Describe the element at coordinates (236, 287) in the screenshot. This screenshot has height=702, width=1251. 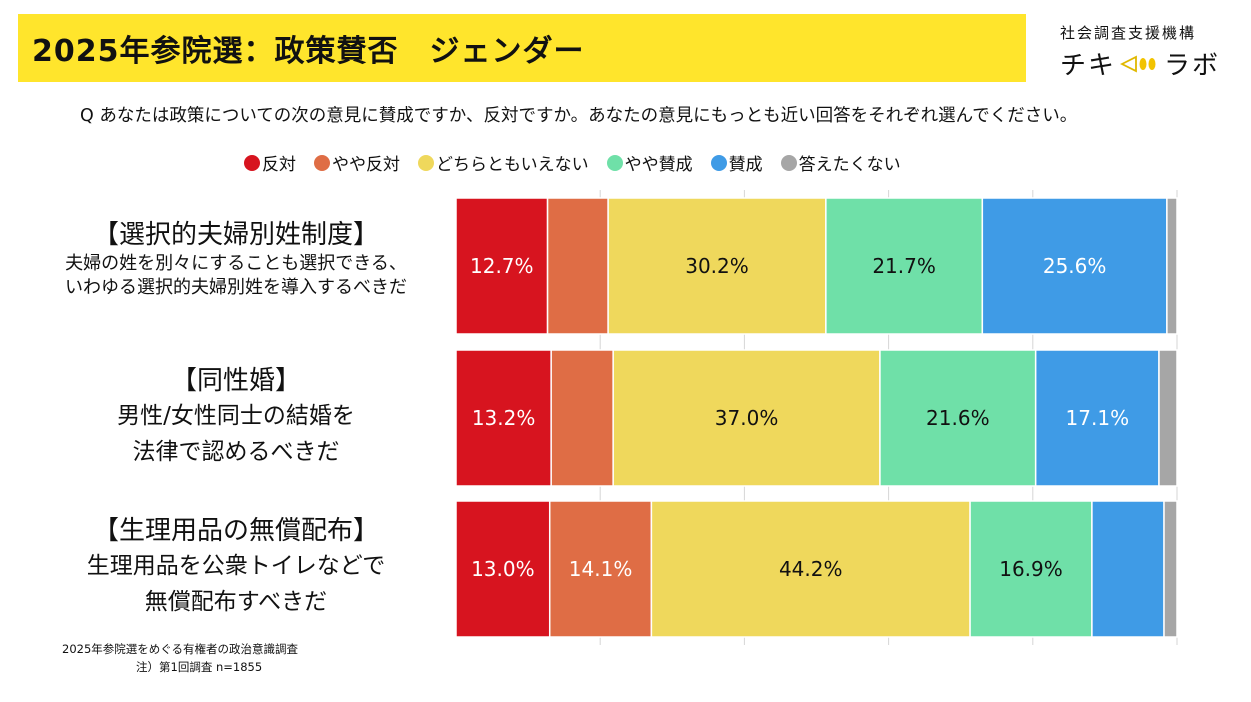
I see `row-description: いわゆる選択的夫婦別姓を導入するべきだ` at that location.